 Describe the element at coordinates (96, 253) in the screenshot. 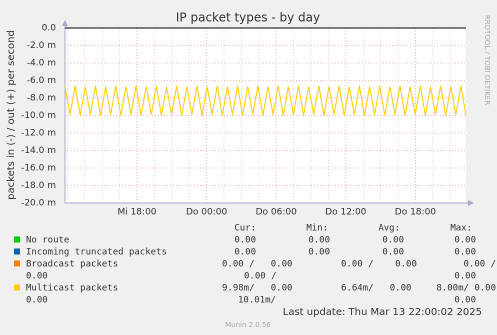

I see `legend-label: Incoming truncated packets` at that location.